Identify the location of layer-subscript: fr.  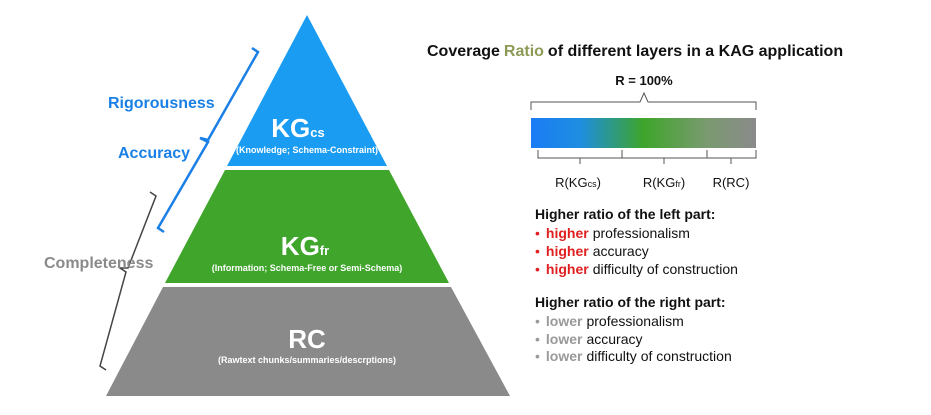
(324, 250).